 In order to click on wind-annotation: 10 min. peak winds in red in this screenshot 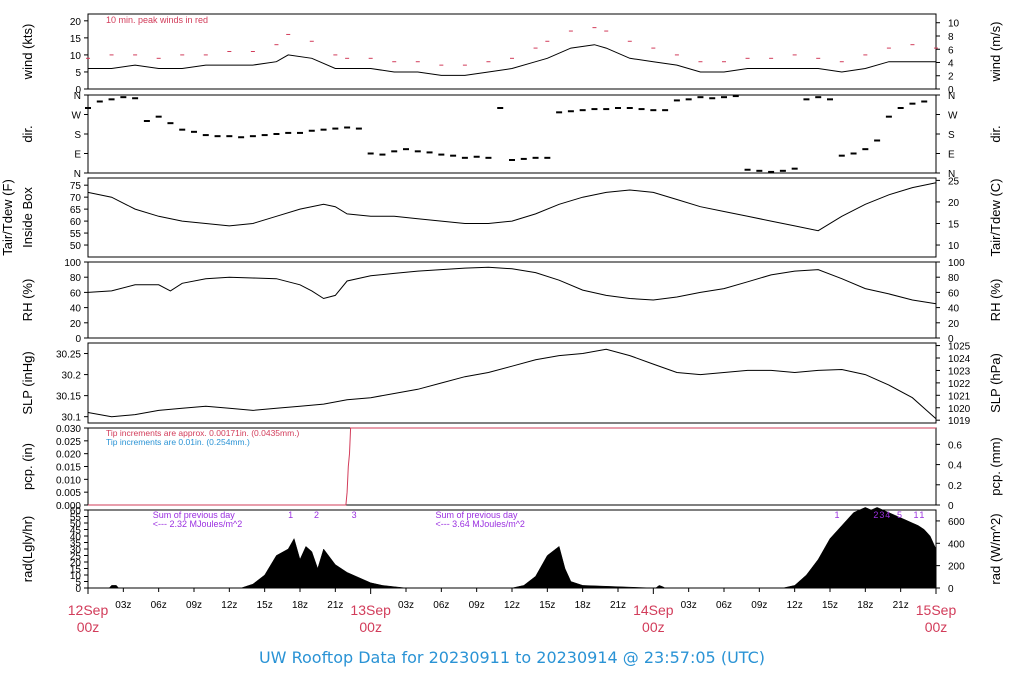, I will do `click(157, 20)`.